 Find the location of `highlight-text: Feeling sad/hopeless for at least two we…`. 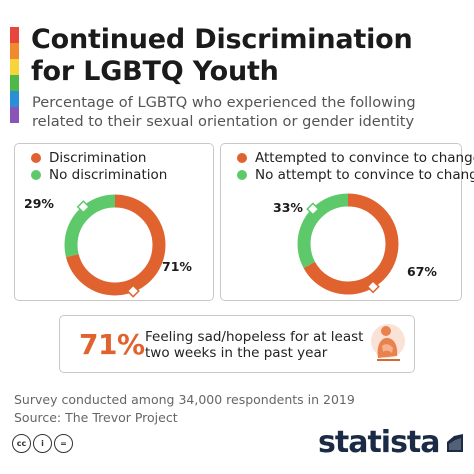

highlight-text: Feeling sad/hopeless for at least two we… is located at coordinates (256, 345).